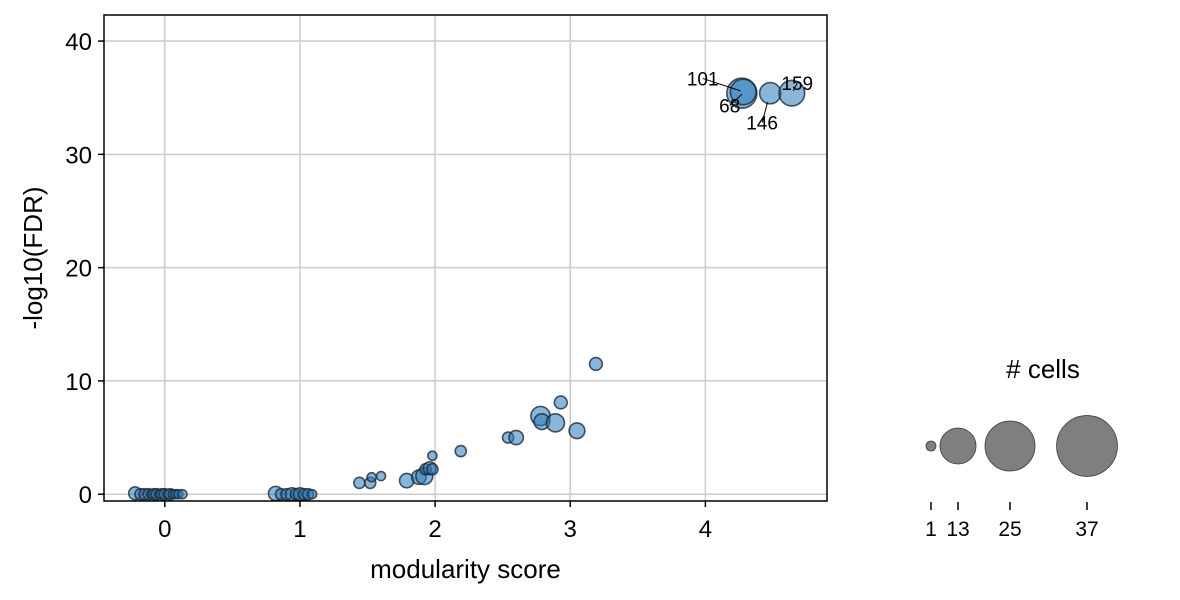 The image size is (1180, 600). Describe the element at coordinates (1009, 529) in the screenshot. I see `legend-tick-label: 25` at that location.